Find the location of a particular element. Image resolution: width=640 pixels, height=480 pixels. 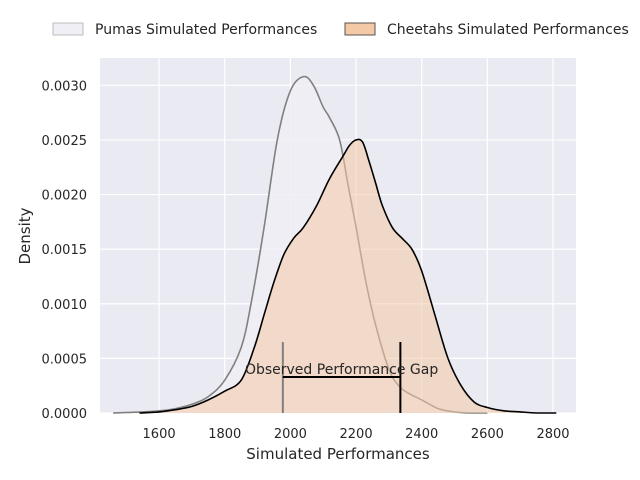

y-tick-label: 0.0020 is located at coordinates (65, 196).